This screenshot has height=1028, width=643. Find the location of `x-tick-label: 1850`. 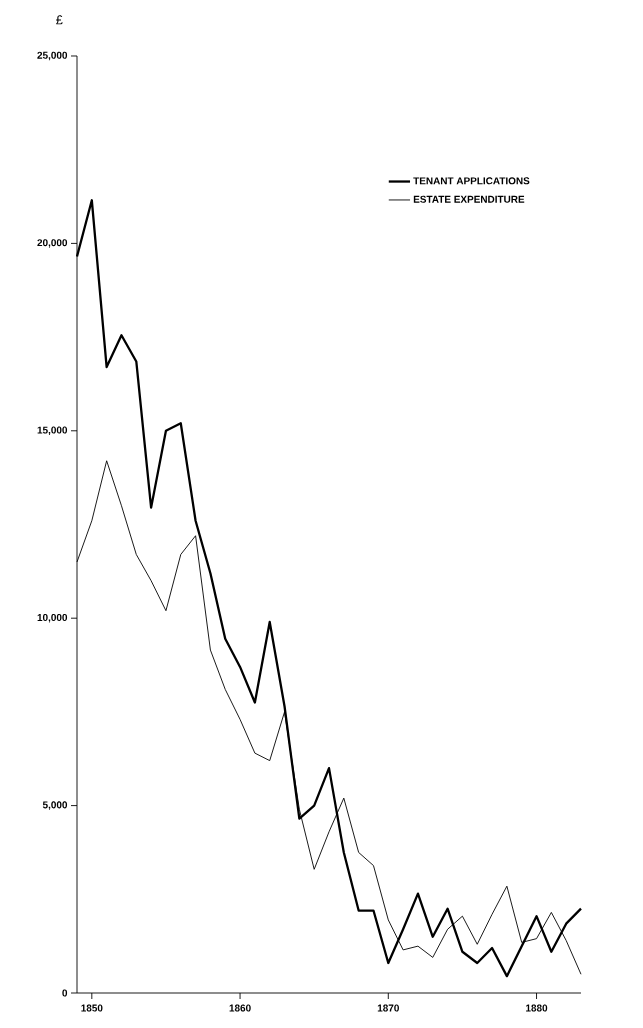

x-tick-label: 1850 is located at coordinates (92, 1008).